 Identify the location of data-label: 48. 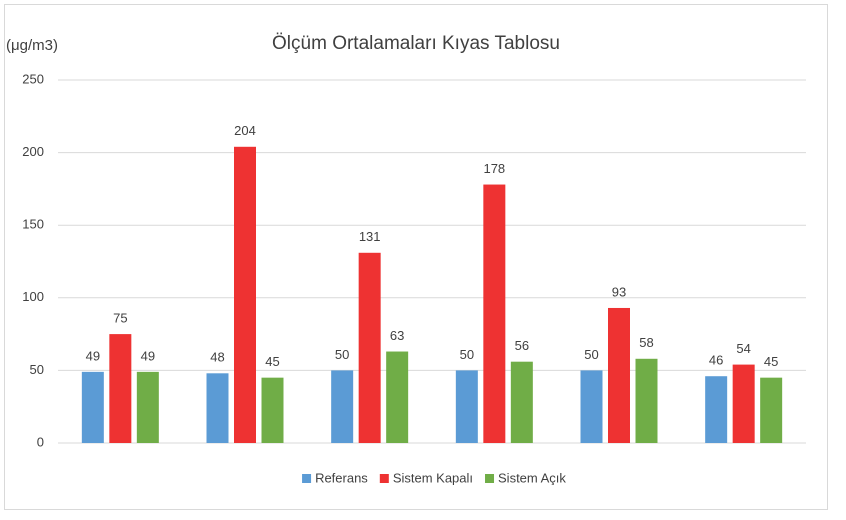
(217, 357).